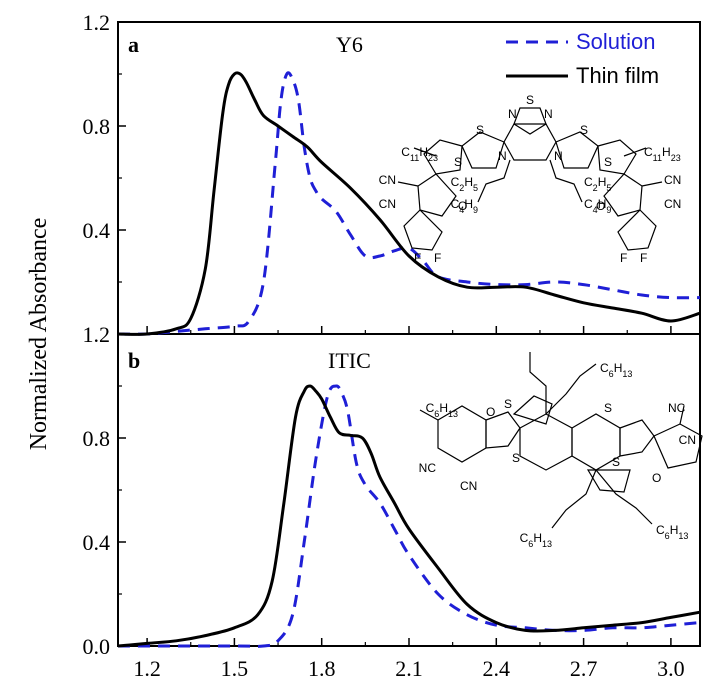 The image size is (720, 698). What do you see at coordinates (409, 668) in the screenshot?
I see `x-tick-label: 2.1` at bounding box center [409, 668].